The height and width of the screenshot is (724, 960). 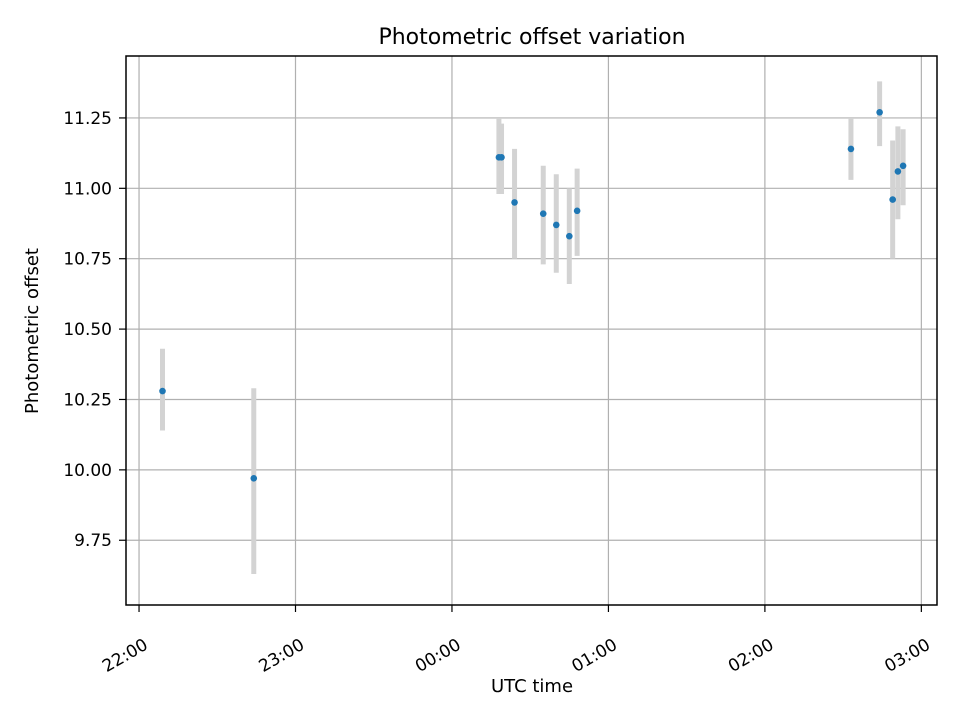 I want to click on y-tick-label: 10.25, so click(x=87, y=400).